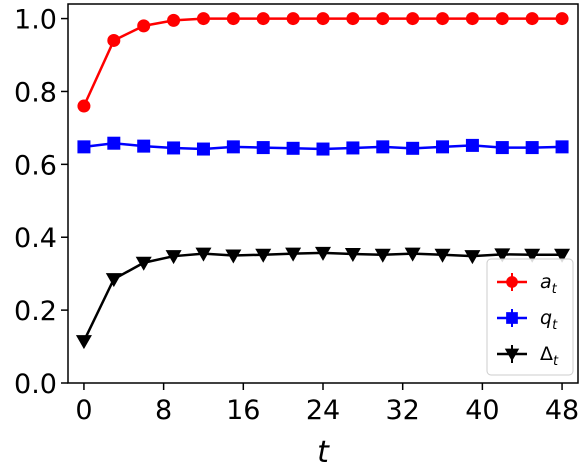 This screenshot has height=471, width=586. What do you see at coordinates (35, 165) in the screenshot?
I see `y-tick-label: 0.6` at bounding box center [35, 165].